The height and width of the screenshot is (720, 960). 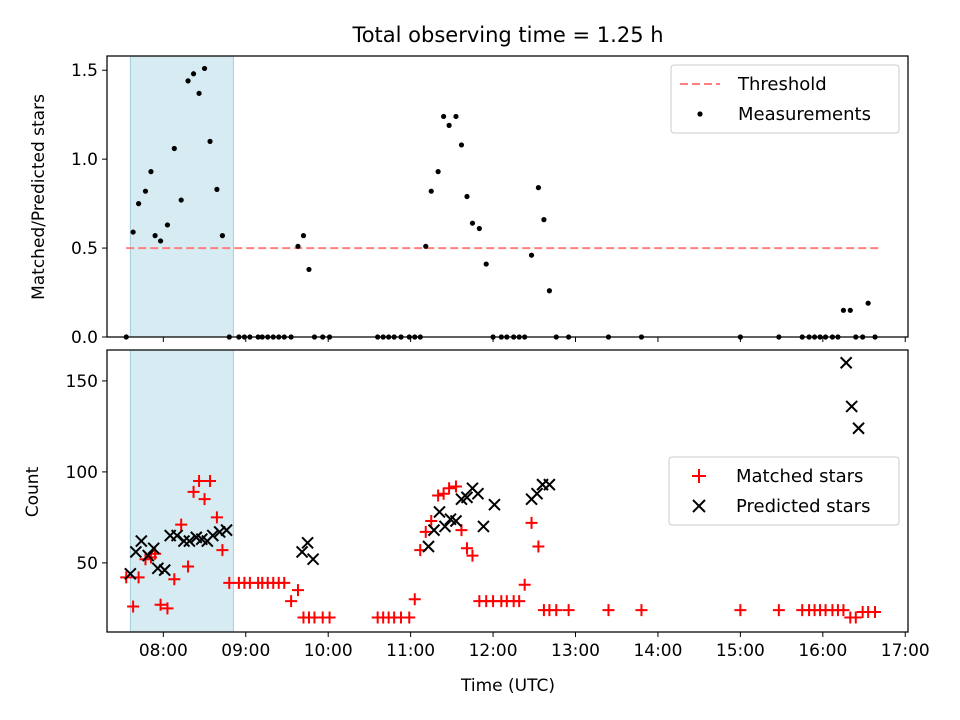 I want to click on count-legend: Matched stars Predicted stars, so click(x=784, y=491).